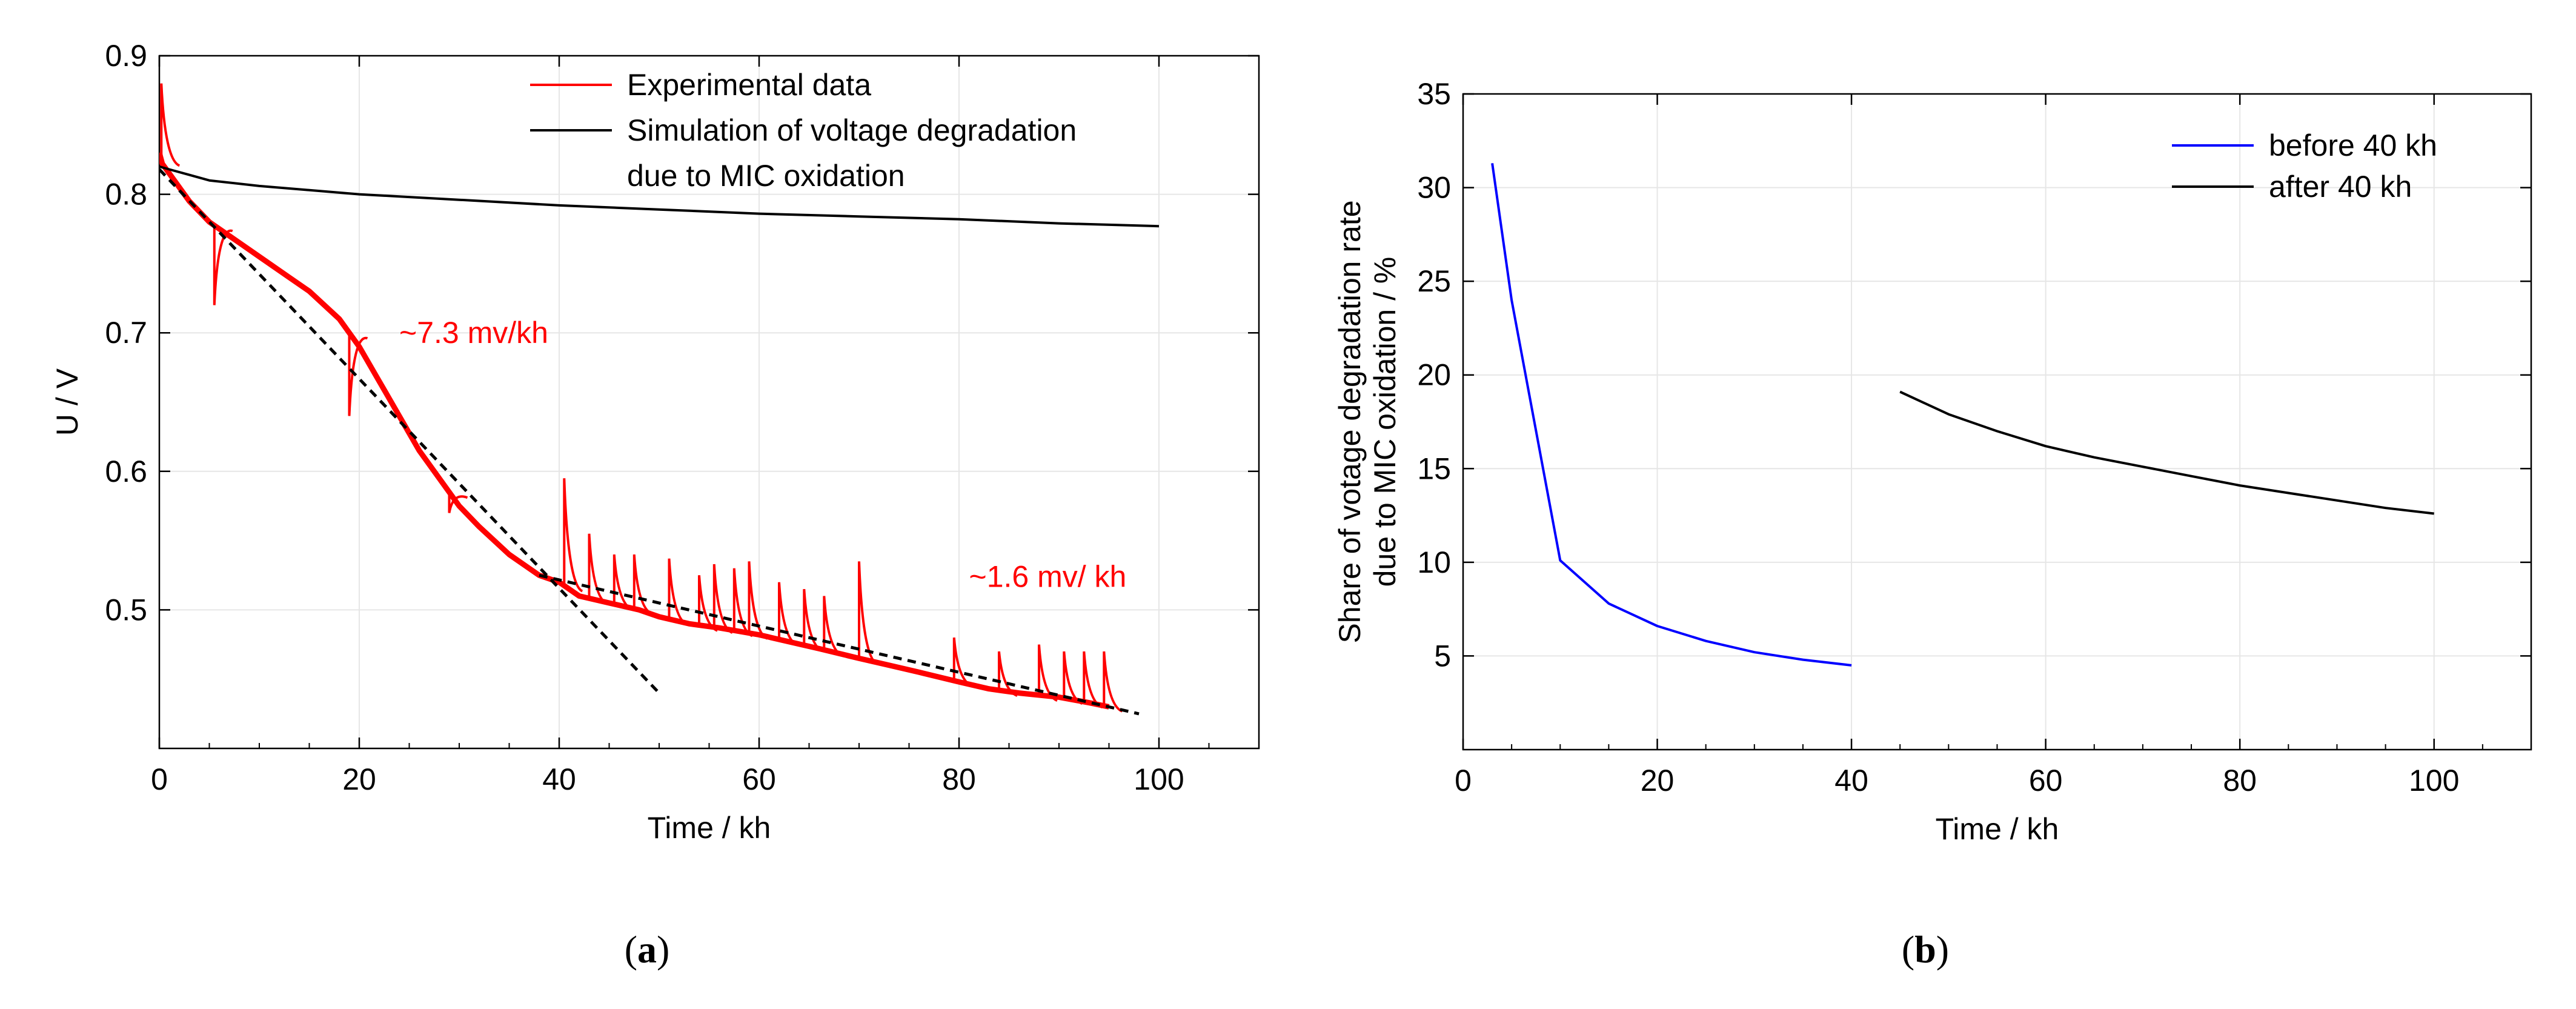 The image size is (2576, 1009). I want to click on legend-label: before 40 kh, so click(2353, 145).